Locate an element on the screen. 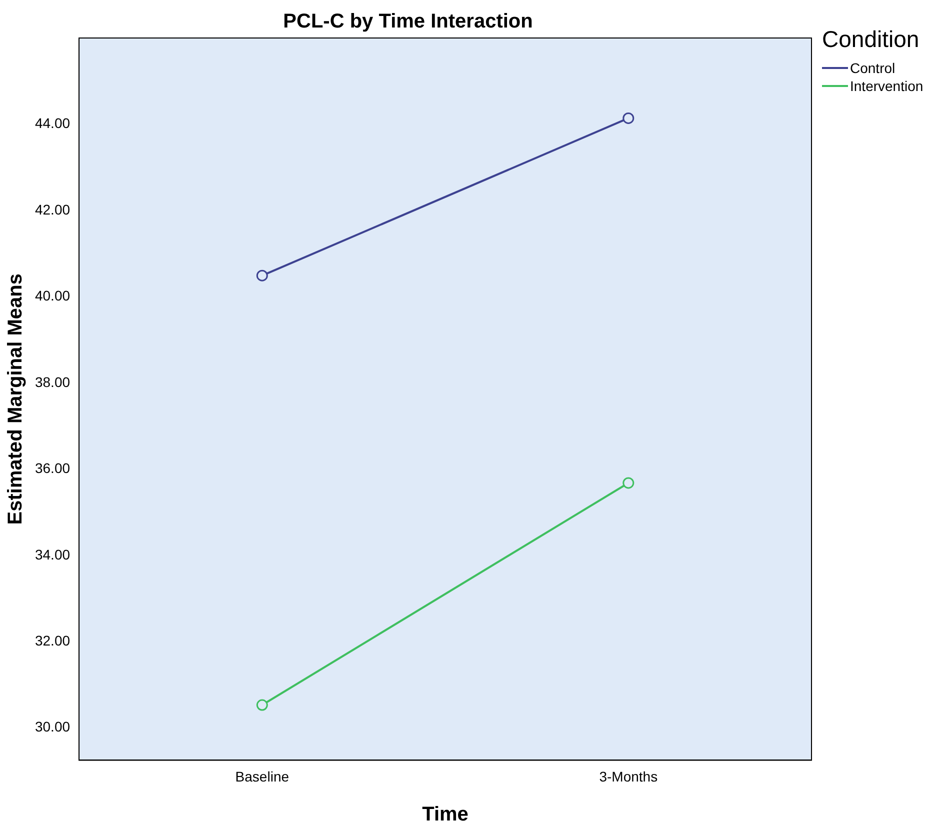 The image size is (952, 839). y-tick-label: 40.00 is located at coordinates (52, 296).